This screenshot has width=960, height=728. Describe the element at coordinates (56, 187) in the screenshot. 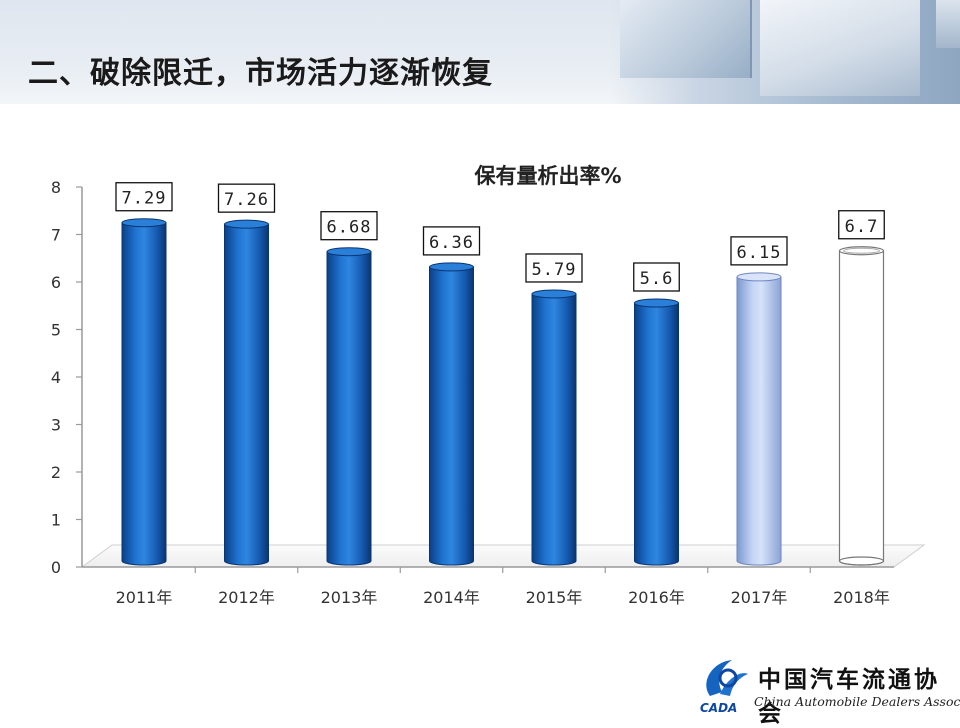

I see `y-tick-label: 8` at that location.